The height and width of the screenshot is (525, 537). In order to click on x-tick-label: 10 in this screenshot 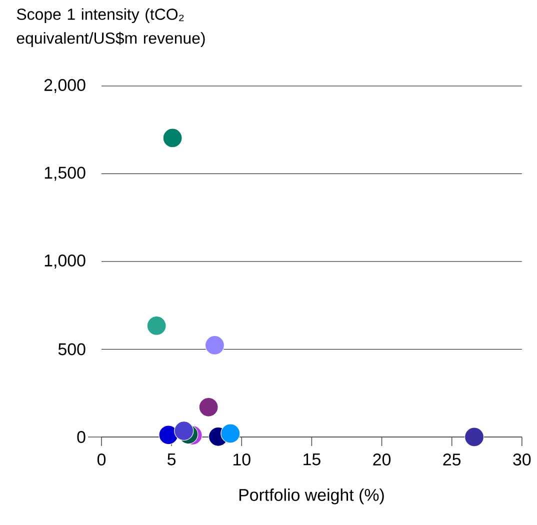, I will do `click(242, 460)`.